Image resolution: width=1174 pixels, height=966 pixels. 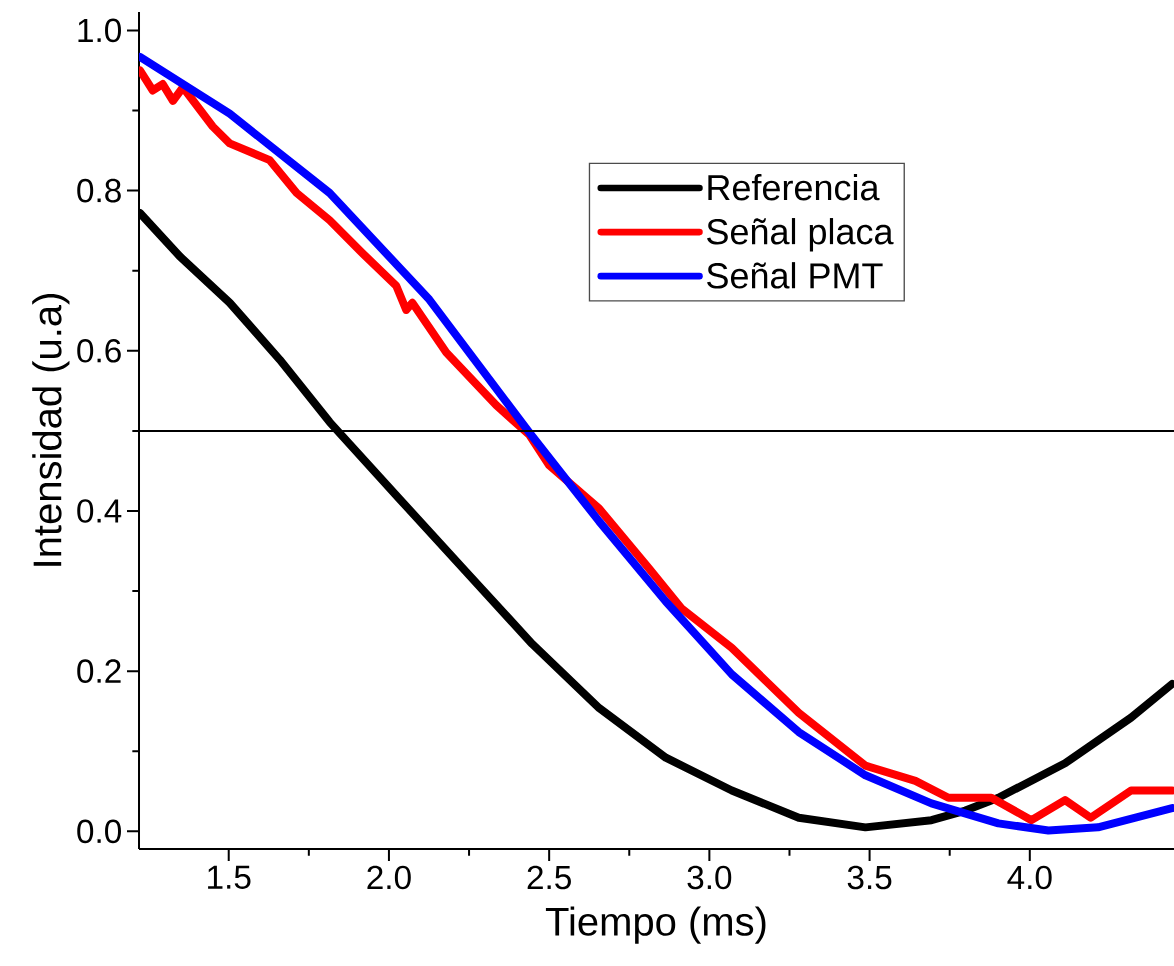 I want to click on x-tick-label: 4.0, so click(x=1029, y=877).